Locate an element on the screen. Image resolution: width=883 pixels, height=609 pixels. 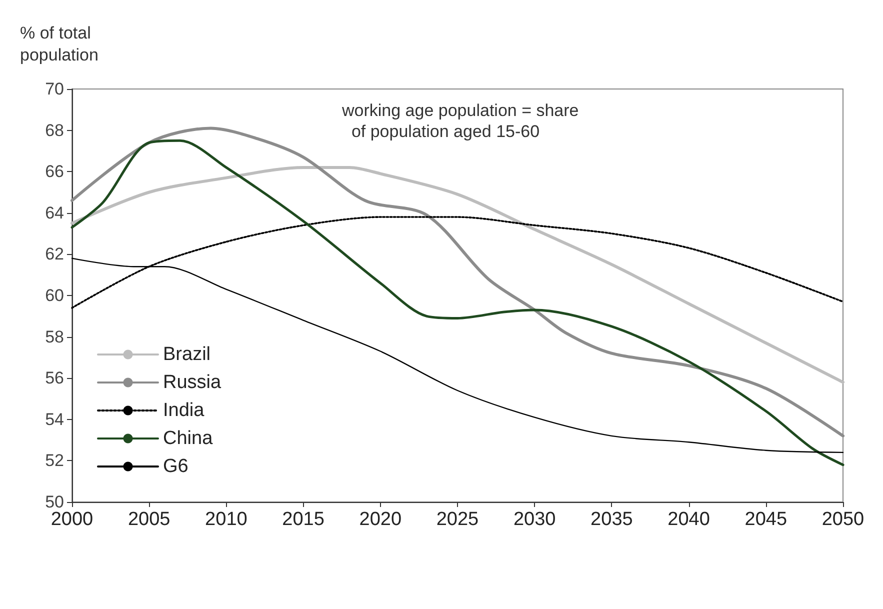
x-tick-label: 2010 is located at coordinates (226, 519).